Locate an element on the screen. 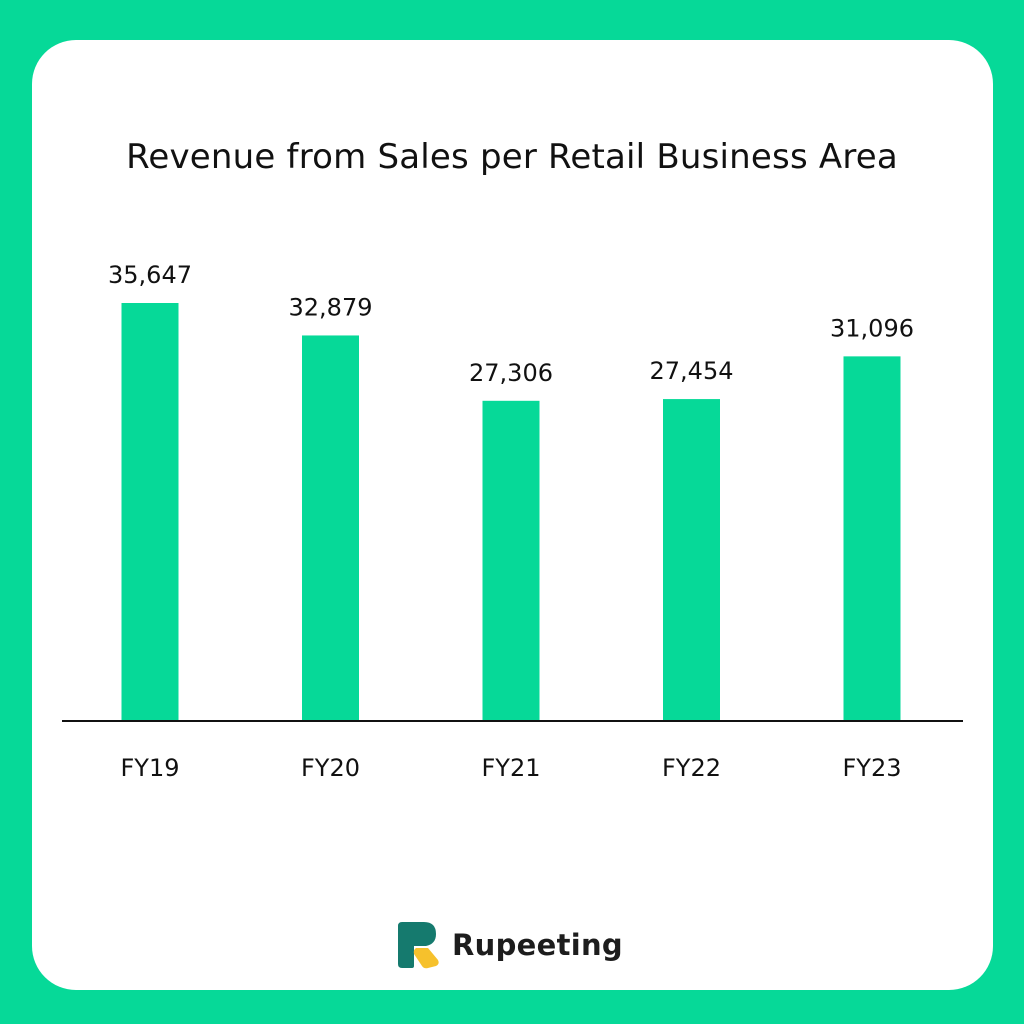  rupeeting-logo-icon is located at coordinates (418, 945).